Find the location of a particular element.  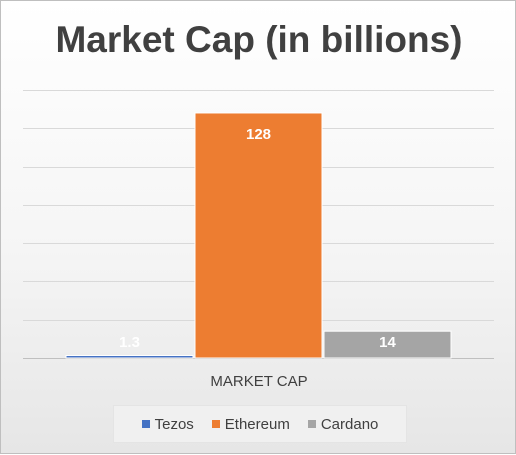

data-label-tezos: 1.3 is located at coordinates (129, 342).